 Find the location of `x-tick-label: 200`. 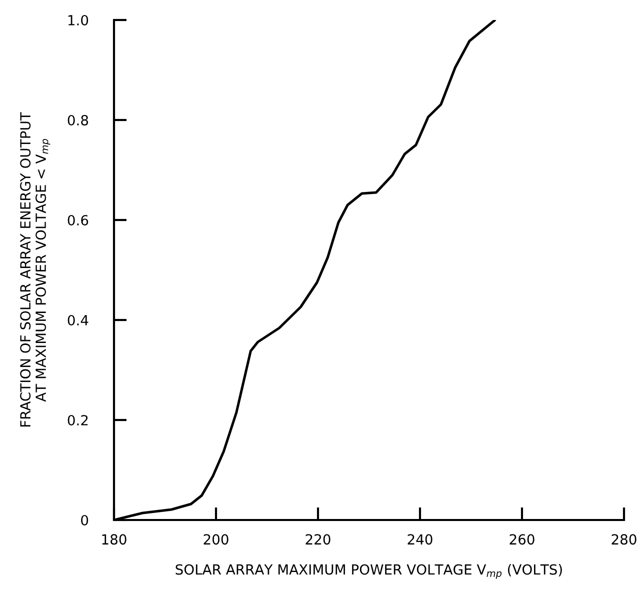

x-tick-label: 200 is located at coordinates (216, 539).